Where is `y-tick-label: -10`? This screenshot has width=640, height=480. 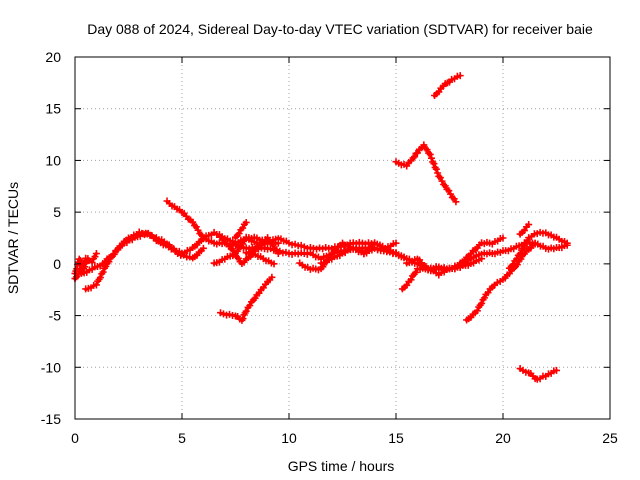 y-tick-label: -10 is located at coordinates (51, 367).